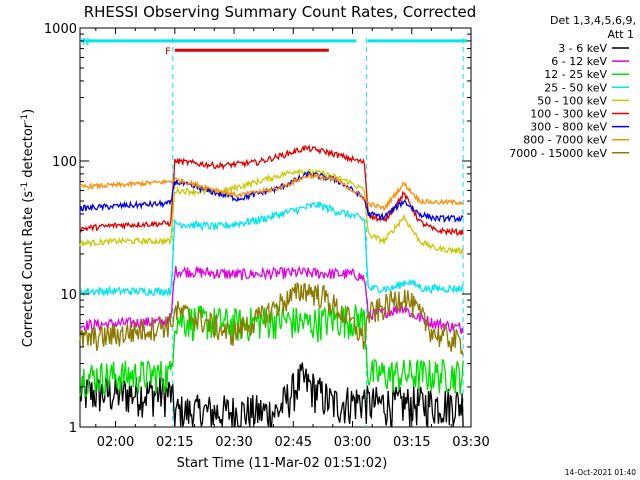 This screenshot has height=480, width=640. What do you see at coordinates (68, 295) in the screenshot?
I see `y-tick-label: 10` at bounding box center [68, 295].